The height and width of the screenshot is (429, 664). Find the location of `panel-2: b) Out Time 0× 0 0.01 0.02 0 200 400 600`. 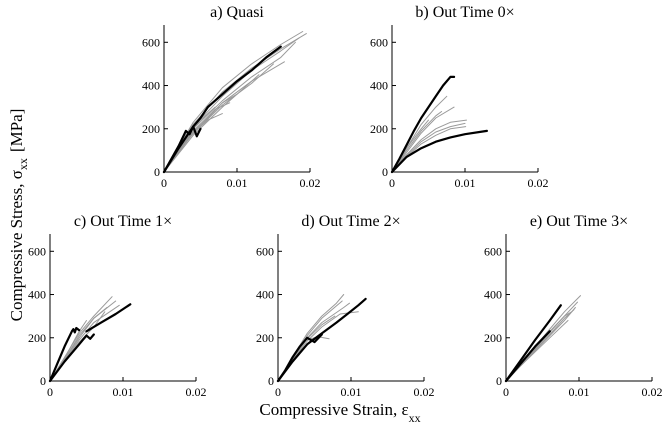

panel-2: b) Out Time 0× 0 0.01 0.02 0 200 400 600 is located at coordinates (459, 97).